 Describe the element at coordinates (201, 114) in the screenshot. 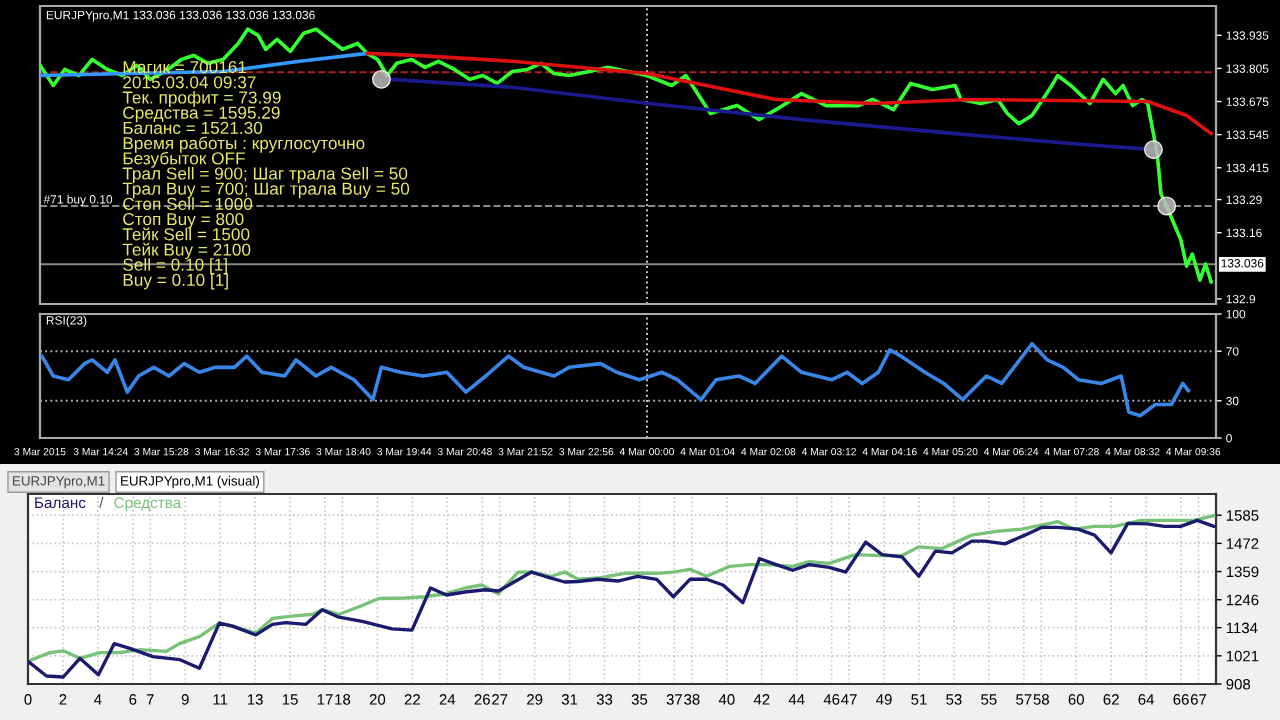

I see `annotation: Средства = 1595.29` at that location.